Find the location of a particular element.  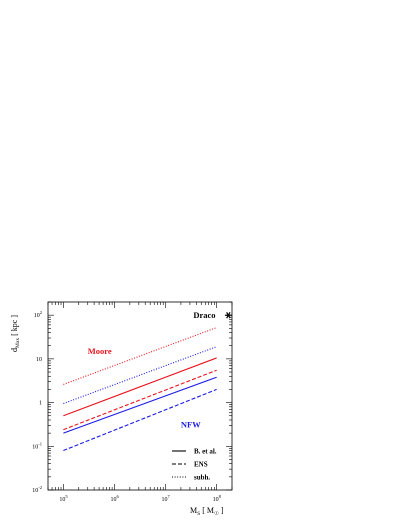

y-axis-title: dMax [ kpc ] is located at coordinates (15, 333).